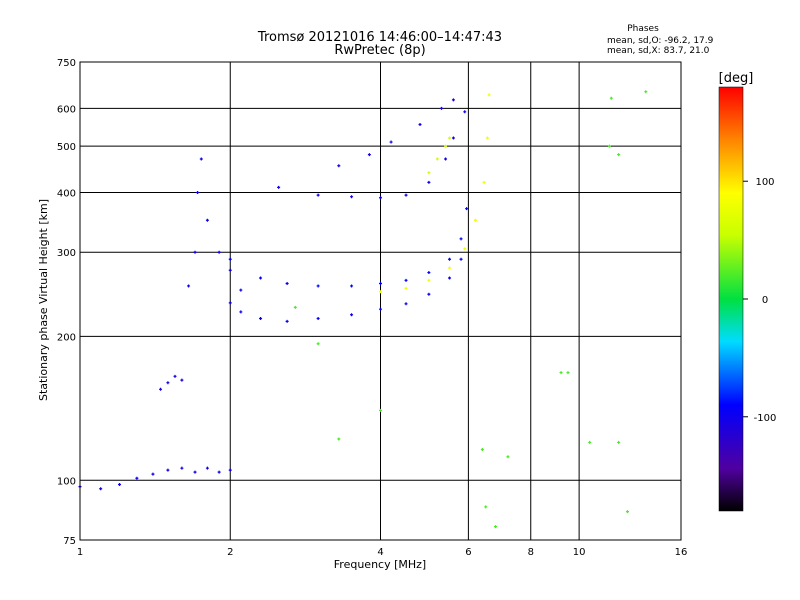 Image resolution: width=800 pixels, height=600 pixels. What do you see at coordinates (66, 147) in the screenshot?
I see `y-tick-label: 500` at bounding box center [66, 147].